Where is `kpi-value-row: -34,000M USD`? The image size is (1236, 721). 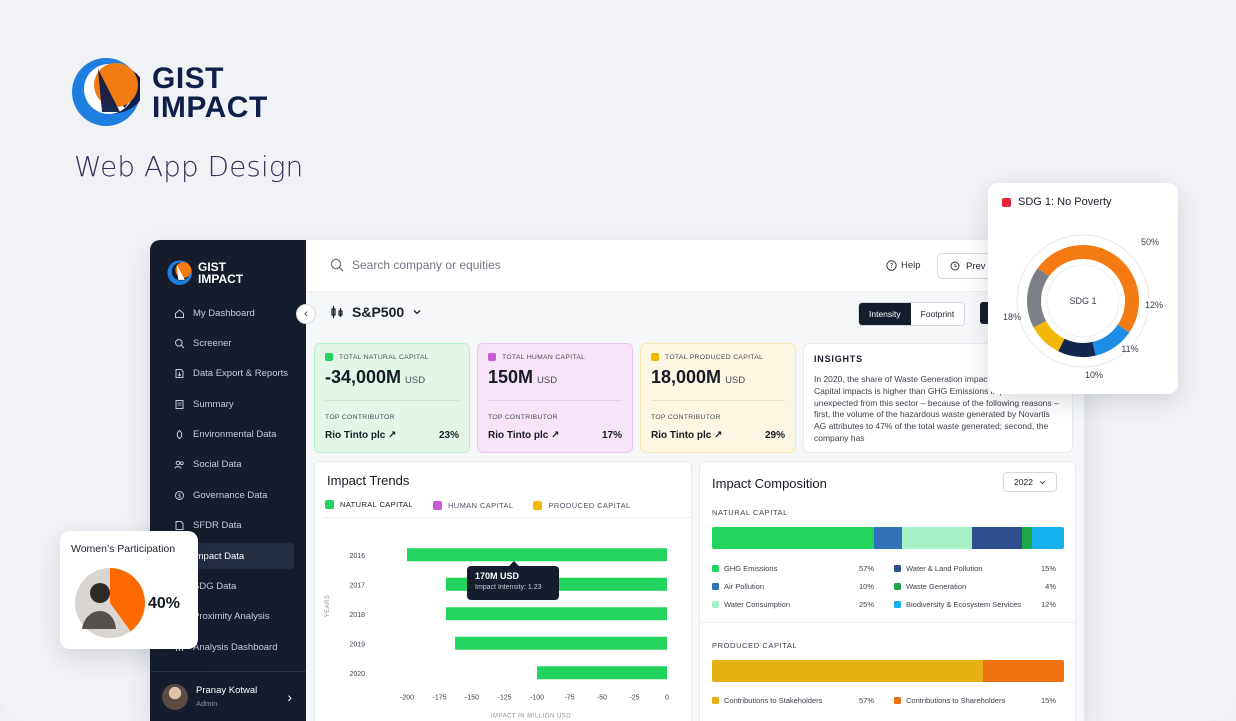
kpi-value-row: -34,000M USD is located at coordinates (392, 377).